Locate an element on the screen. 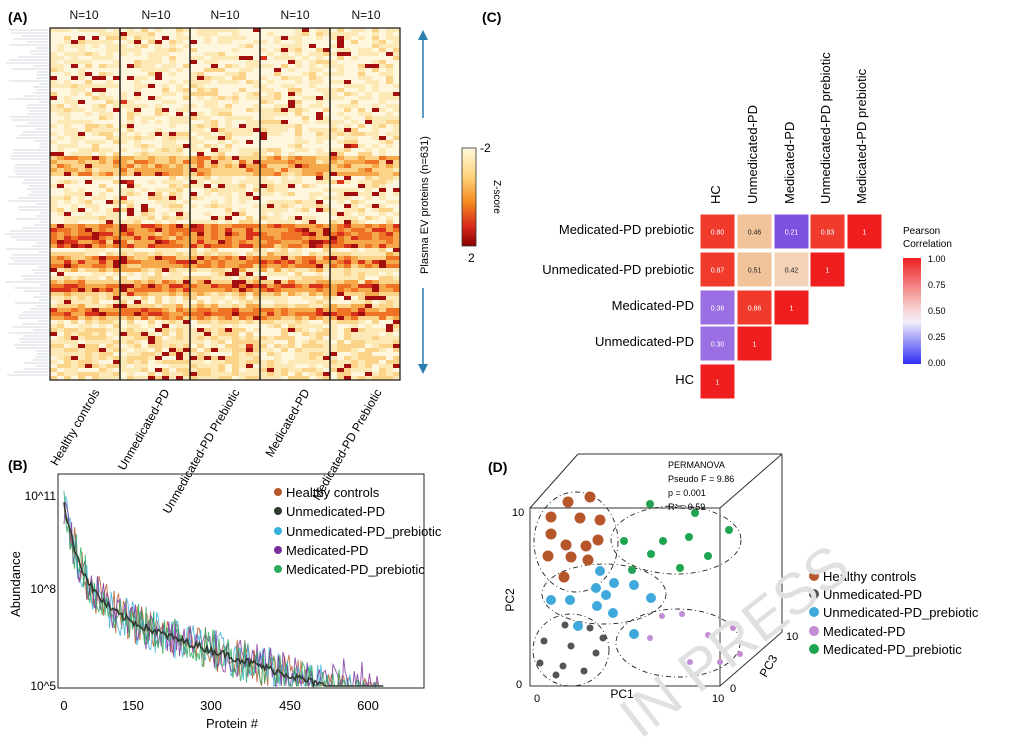 The height and width of the screenshot is (744, 1024). pca-point is located at coordinates (695, 513).